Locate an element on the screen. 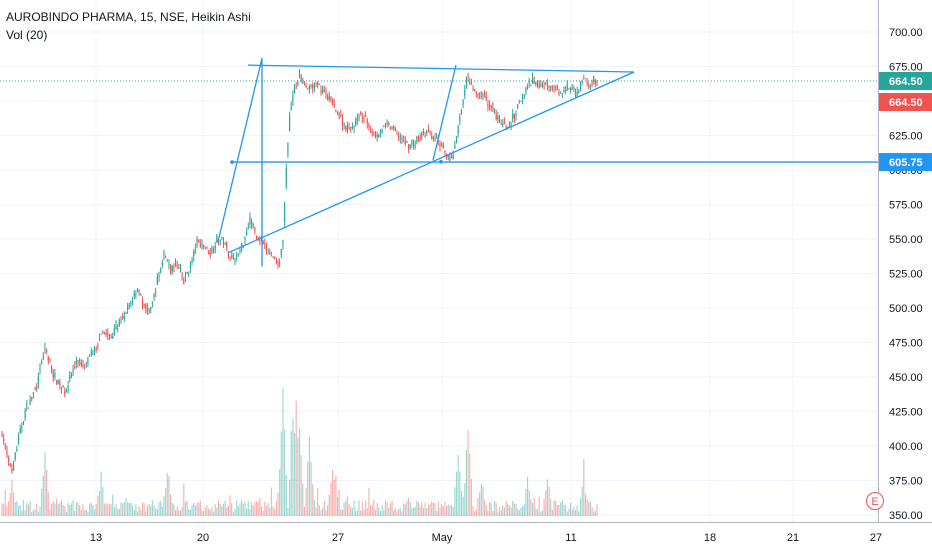  volume-indicator-label: Vol (20) is located at coordinates (27, 35).